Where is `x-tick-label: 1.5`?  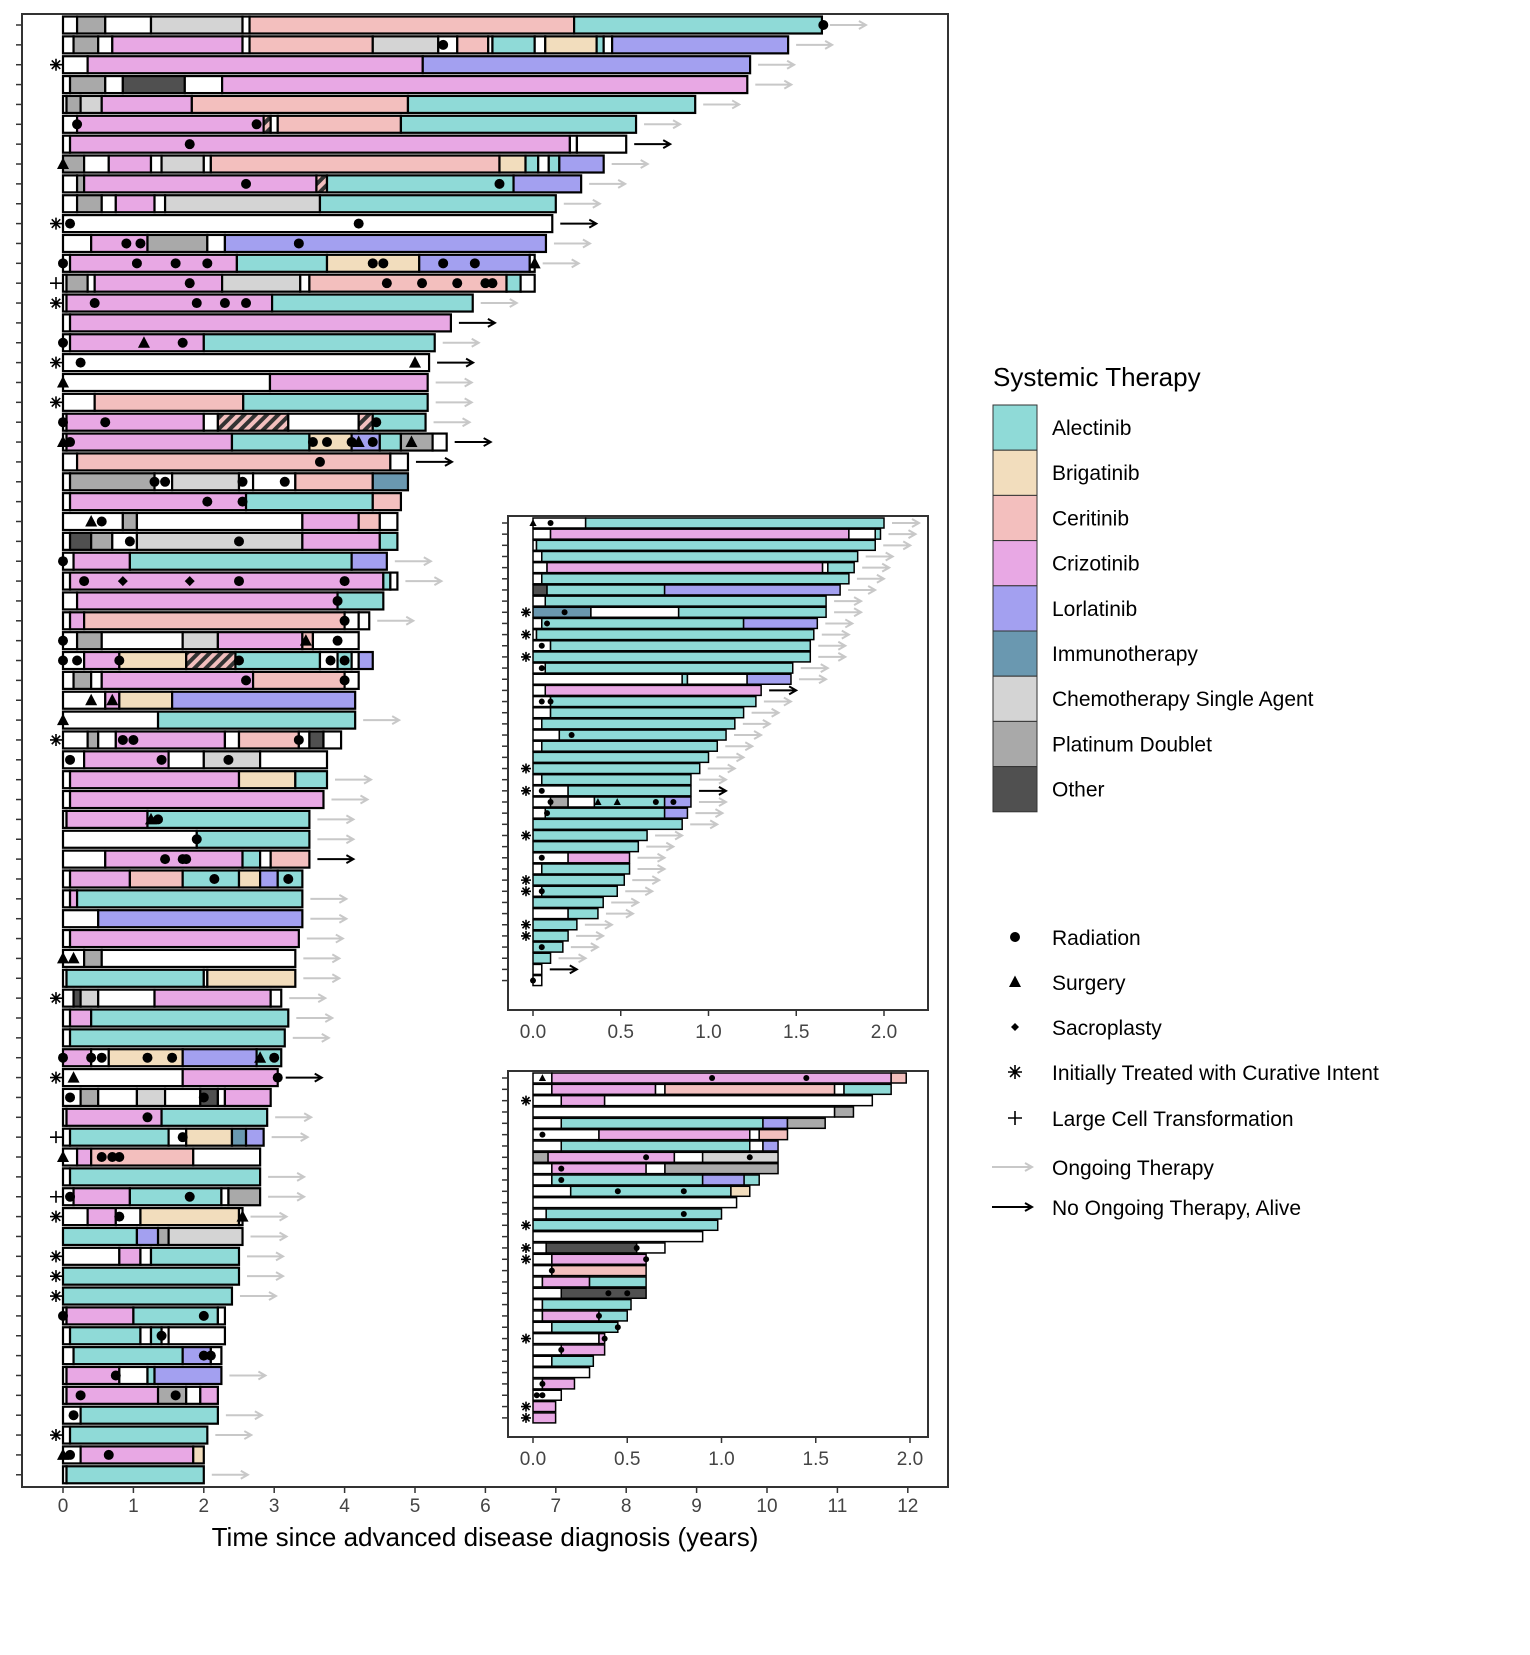
x-tick-label: 1.5 is located at coordinates (796, 1032).